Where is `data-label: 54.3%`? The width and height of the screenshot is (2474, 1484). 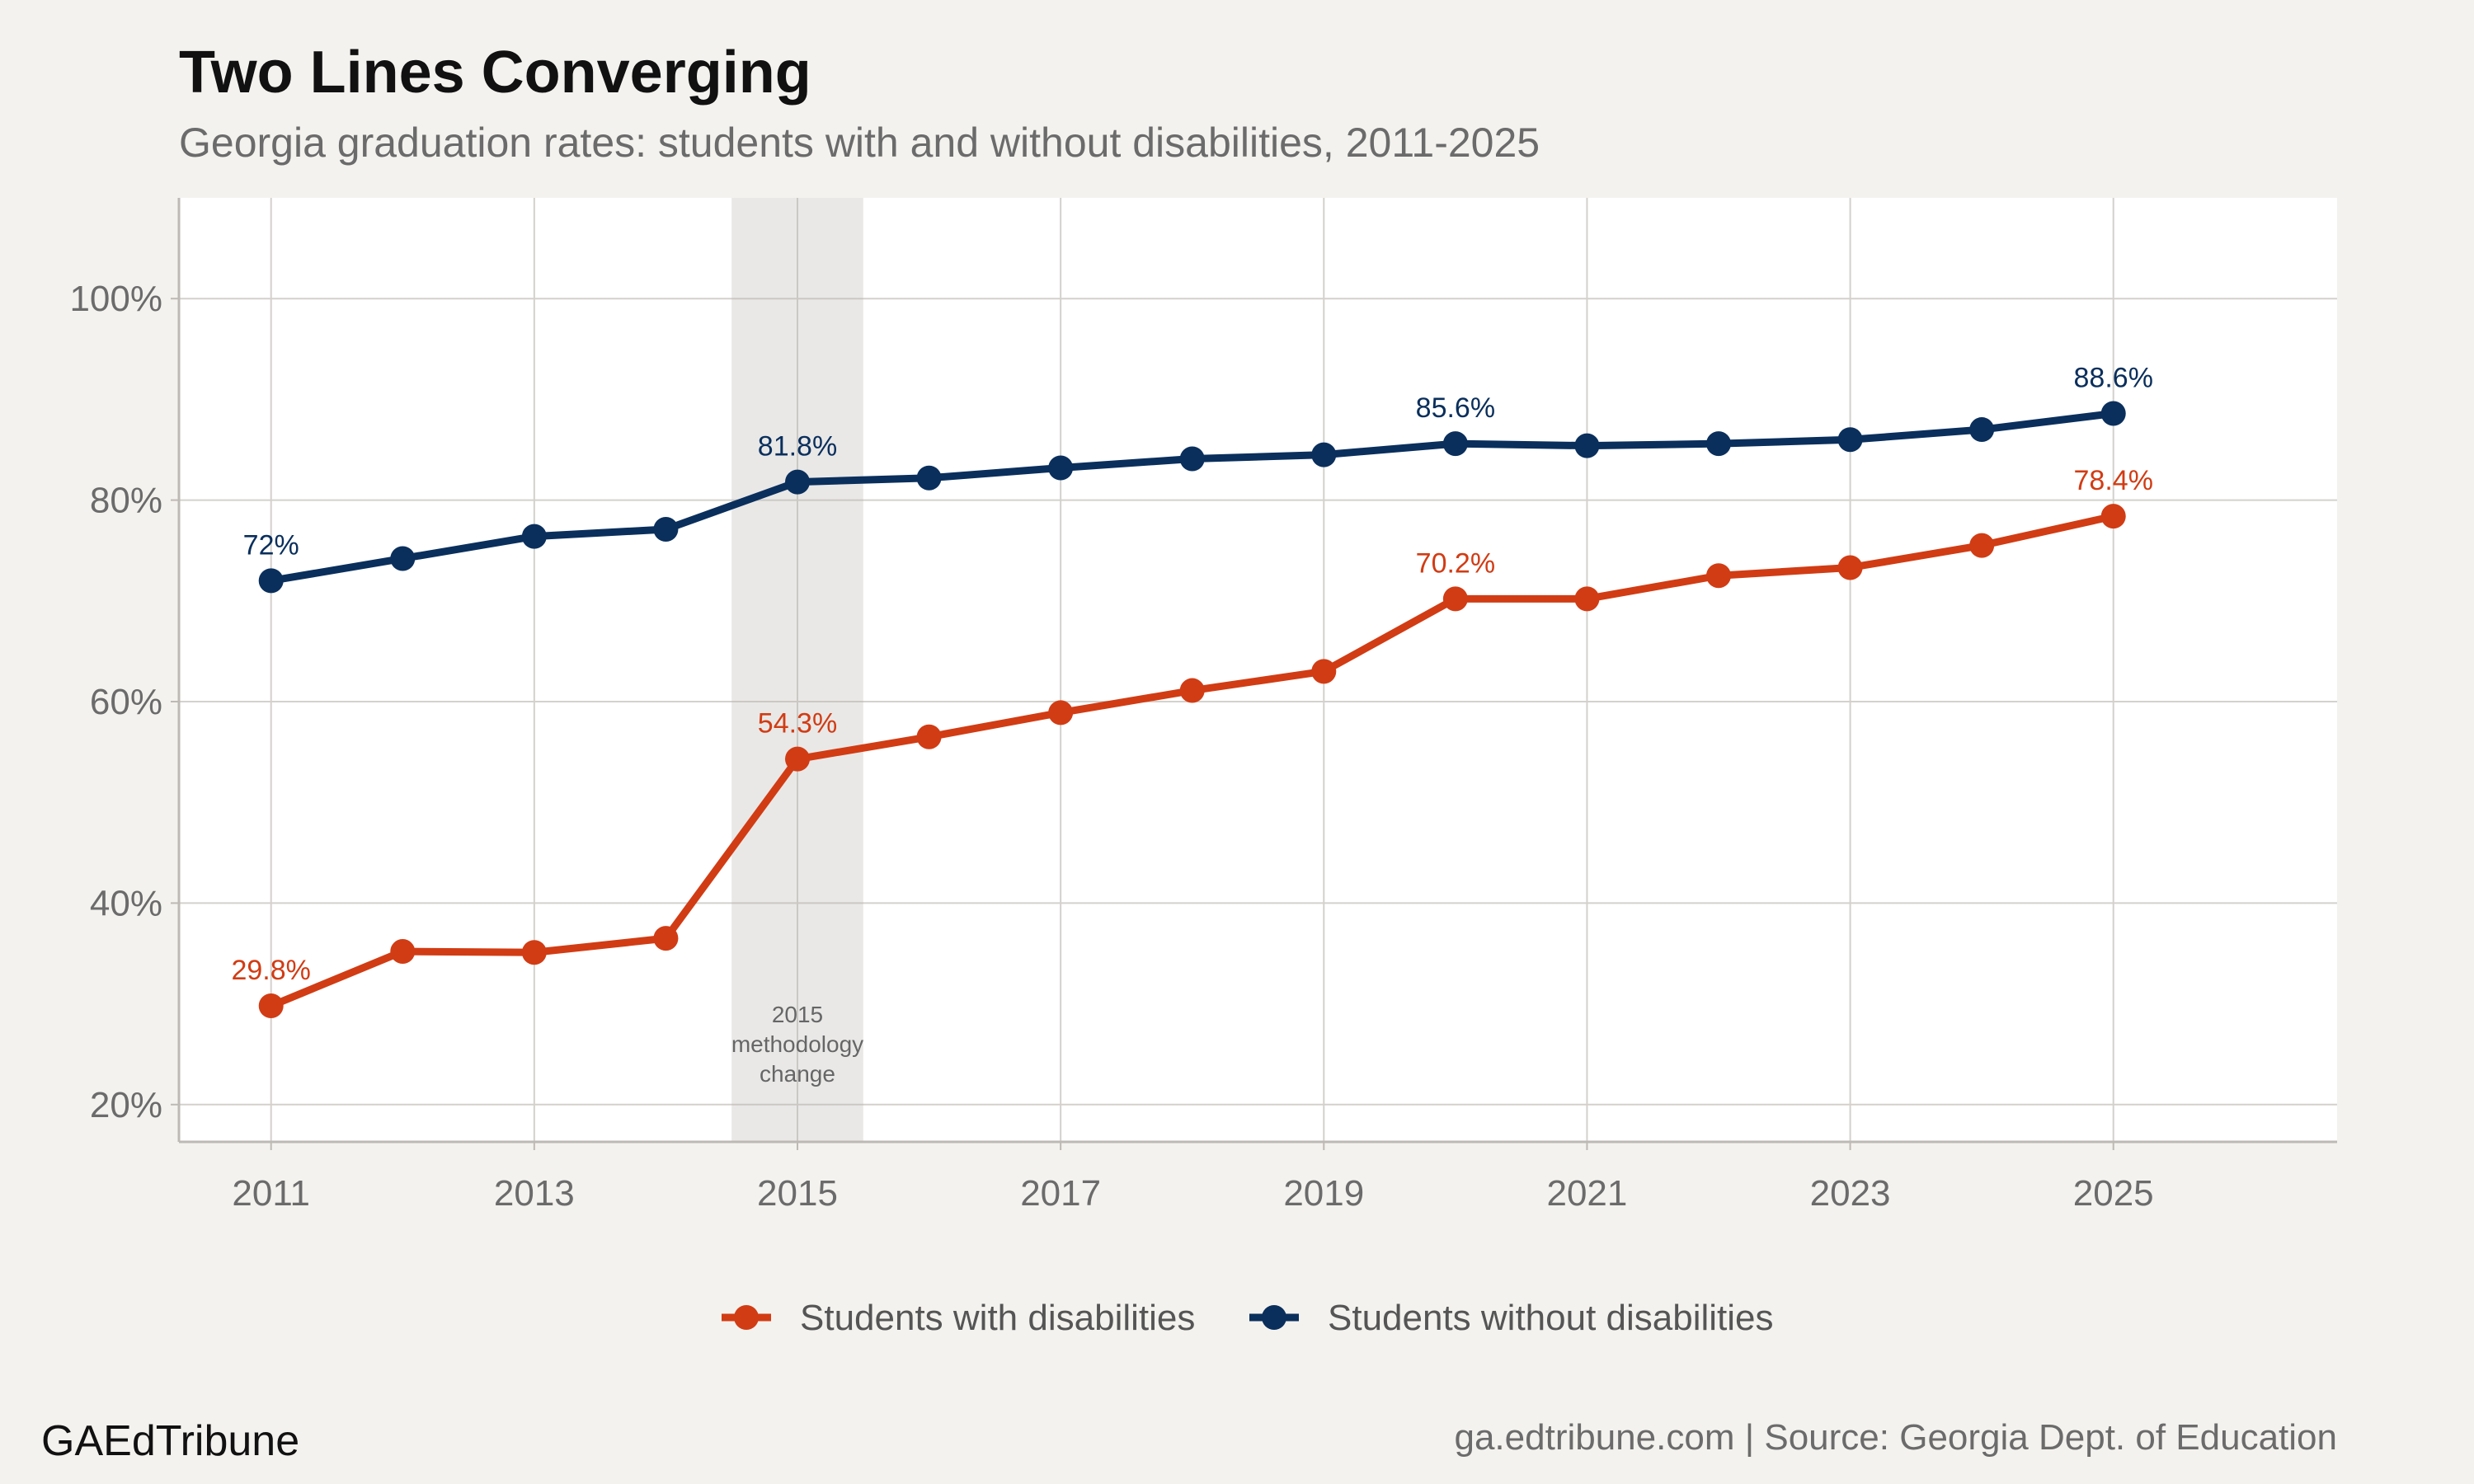 data-label: 54.3% is located at coordinates (797, 724).